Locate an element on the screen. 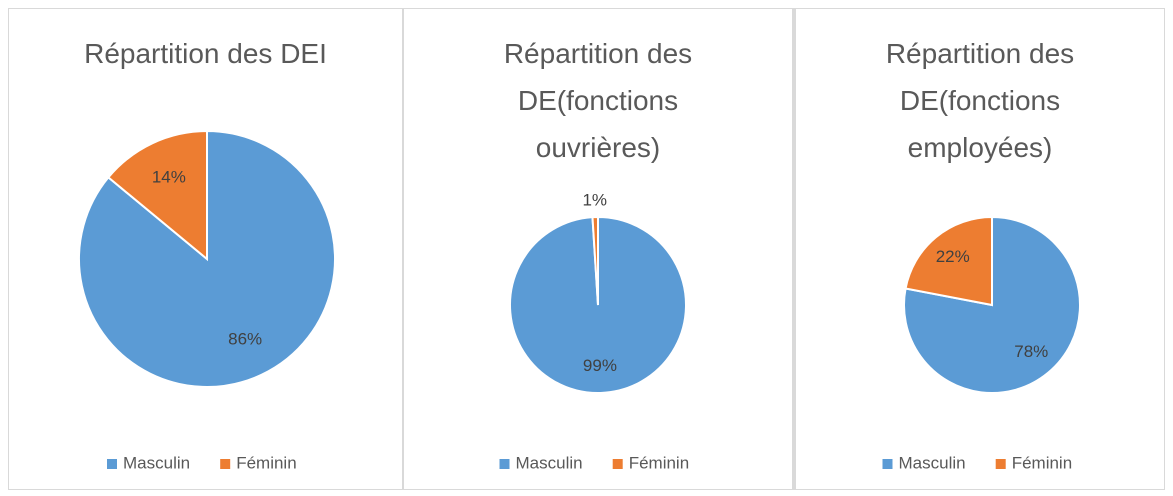 The height and width of the screenshot is (496, 1173). data-label: 99% is located at coordinates (600, 365).